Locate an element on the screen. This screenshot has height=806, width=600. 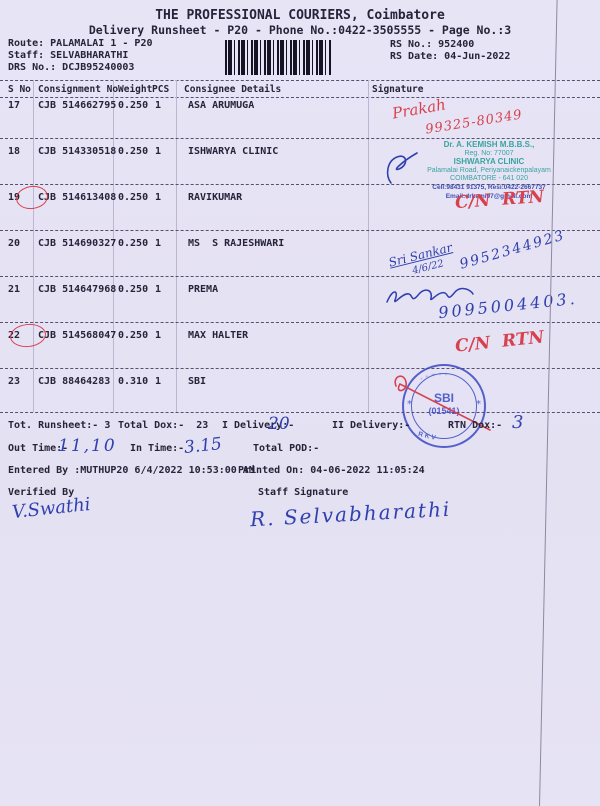
cell-sno: 19 is located at coordinates (14, 197).